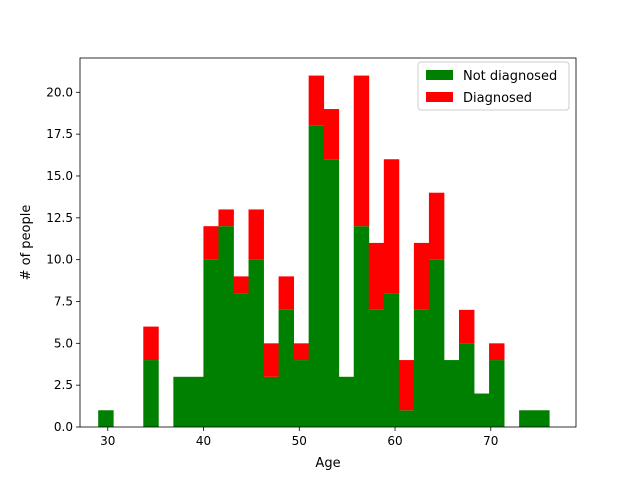 This screenshot has width=640, height=480. What do you see at coordinates (63, 343) in the screenshot?
I see `y-tick-label: 5.0` at bounding box center [63, 343].